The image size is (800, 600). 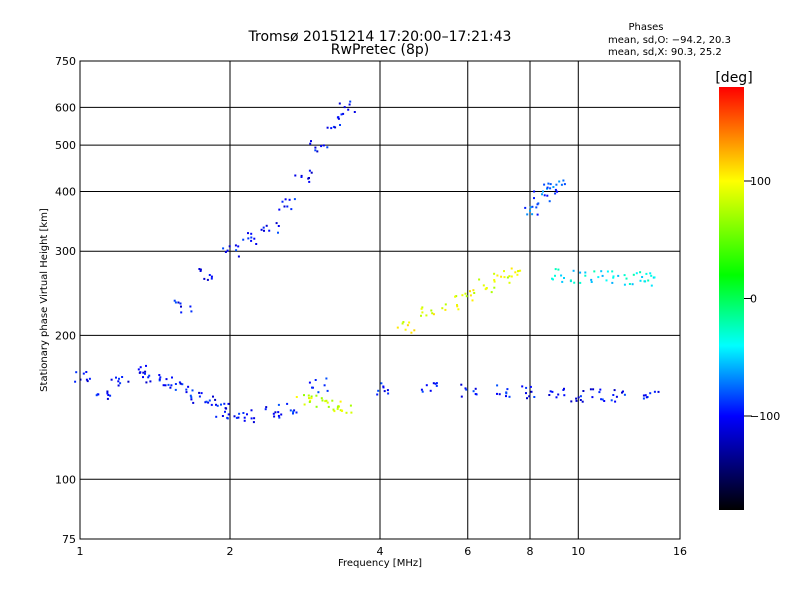 I want to click on colorbar-ticks: 100 0 −100, so click(x=762, y=299).